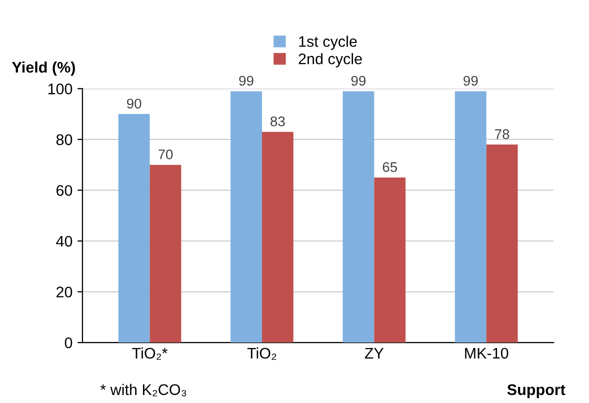  I want to click on x-tick-label: ZY, so click(374, 353).